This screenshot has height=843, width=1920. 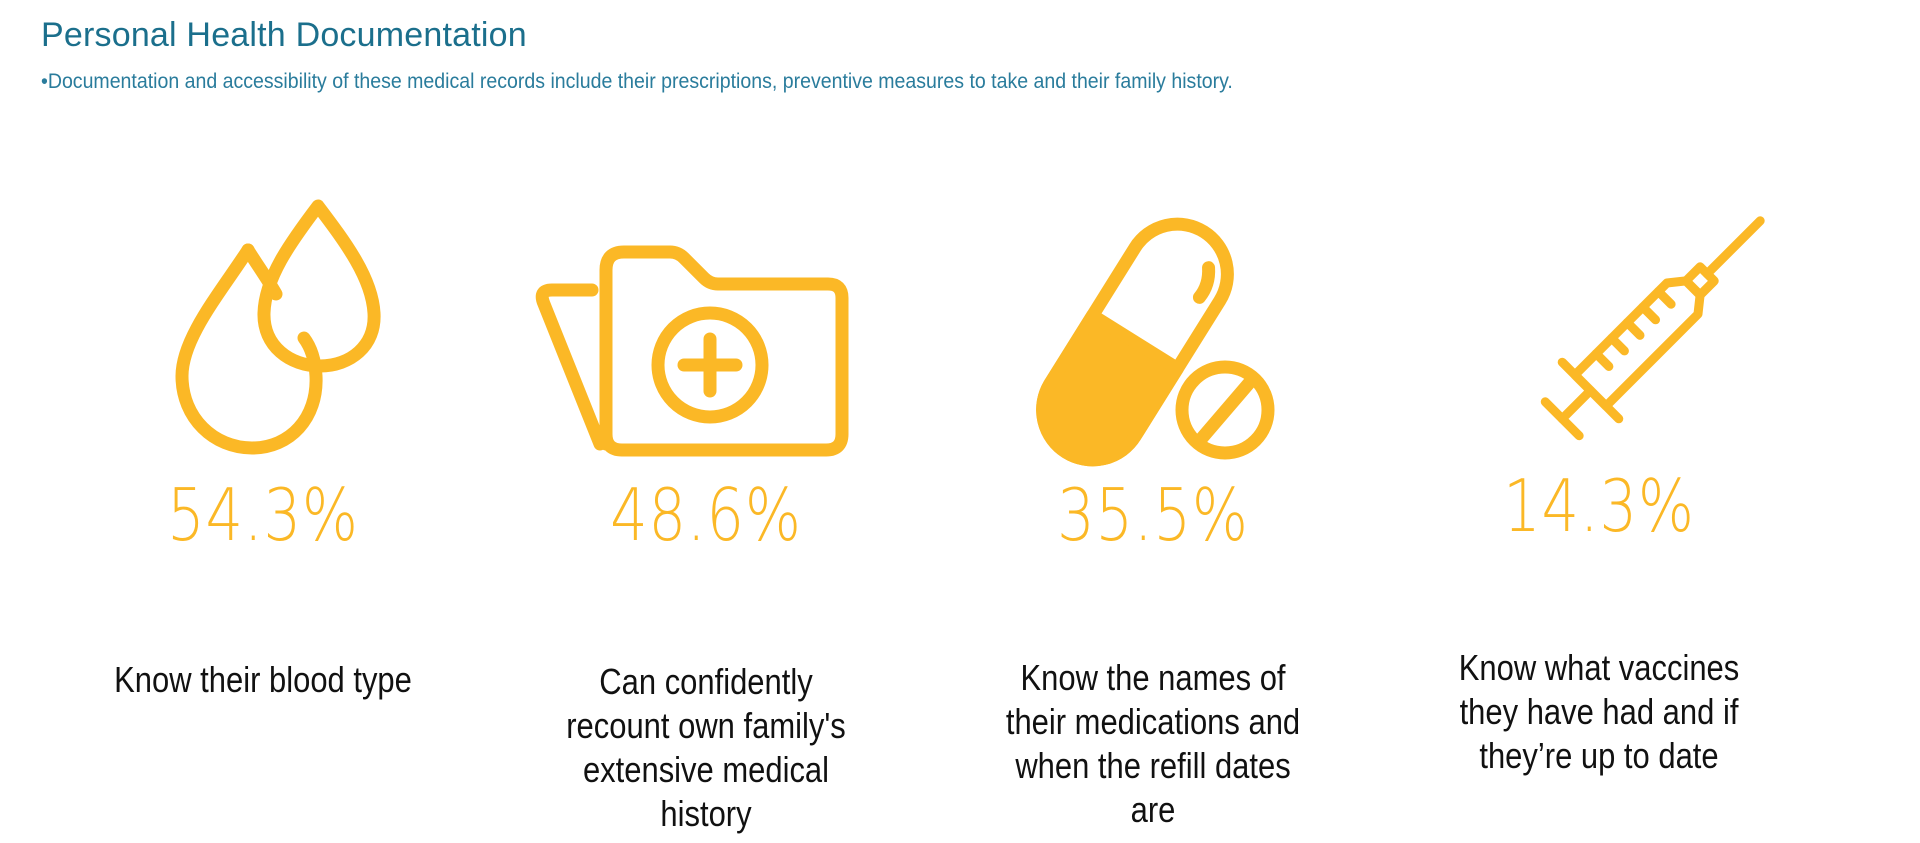 I want to click on blood-drops-icon, so click(x=280, y=328).